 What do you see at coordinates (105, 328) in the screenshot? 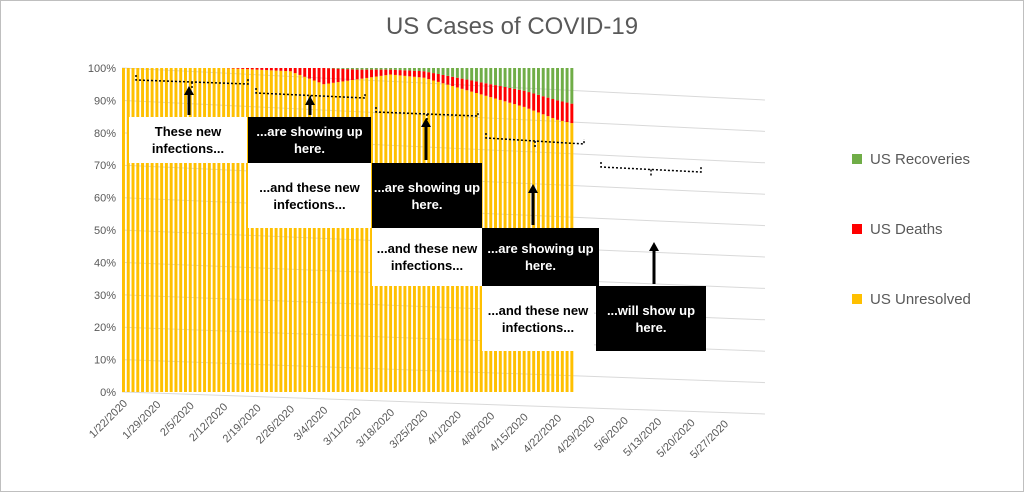
I see `y-tick-label: 20%` at bounding box center [105, 328].